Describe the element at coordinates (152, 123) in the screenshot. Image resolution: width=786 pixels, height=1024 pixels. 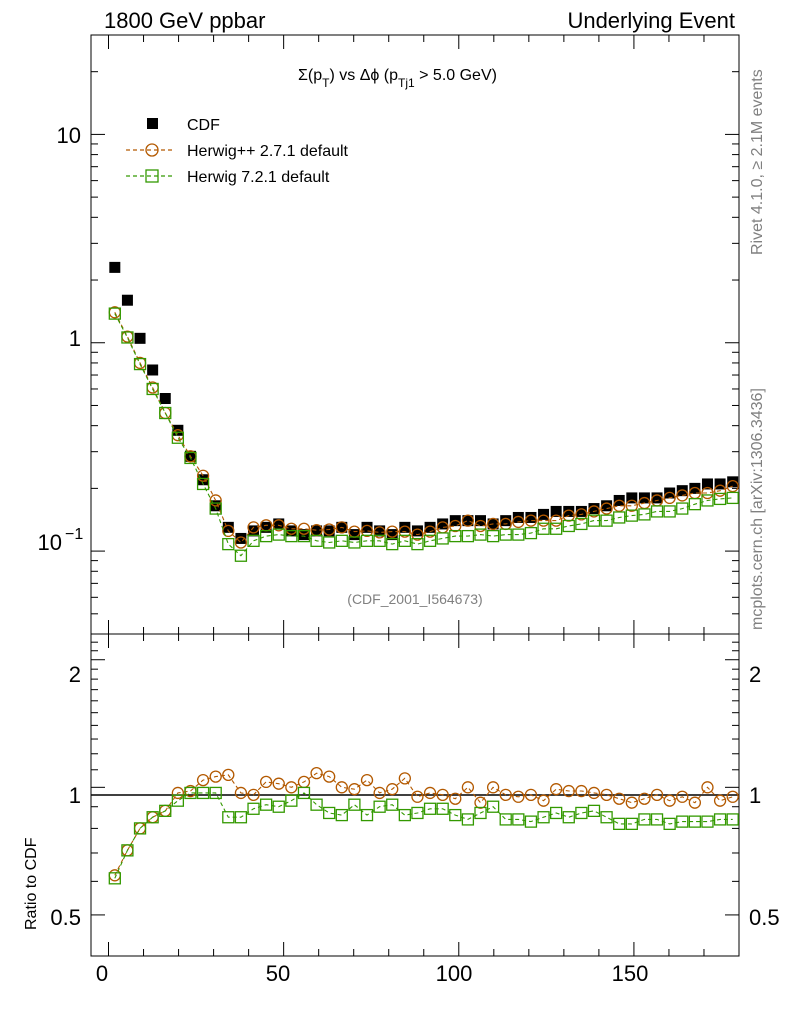
I see `legend-cdf-marker` at that location.